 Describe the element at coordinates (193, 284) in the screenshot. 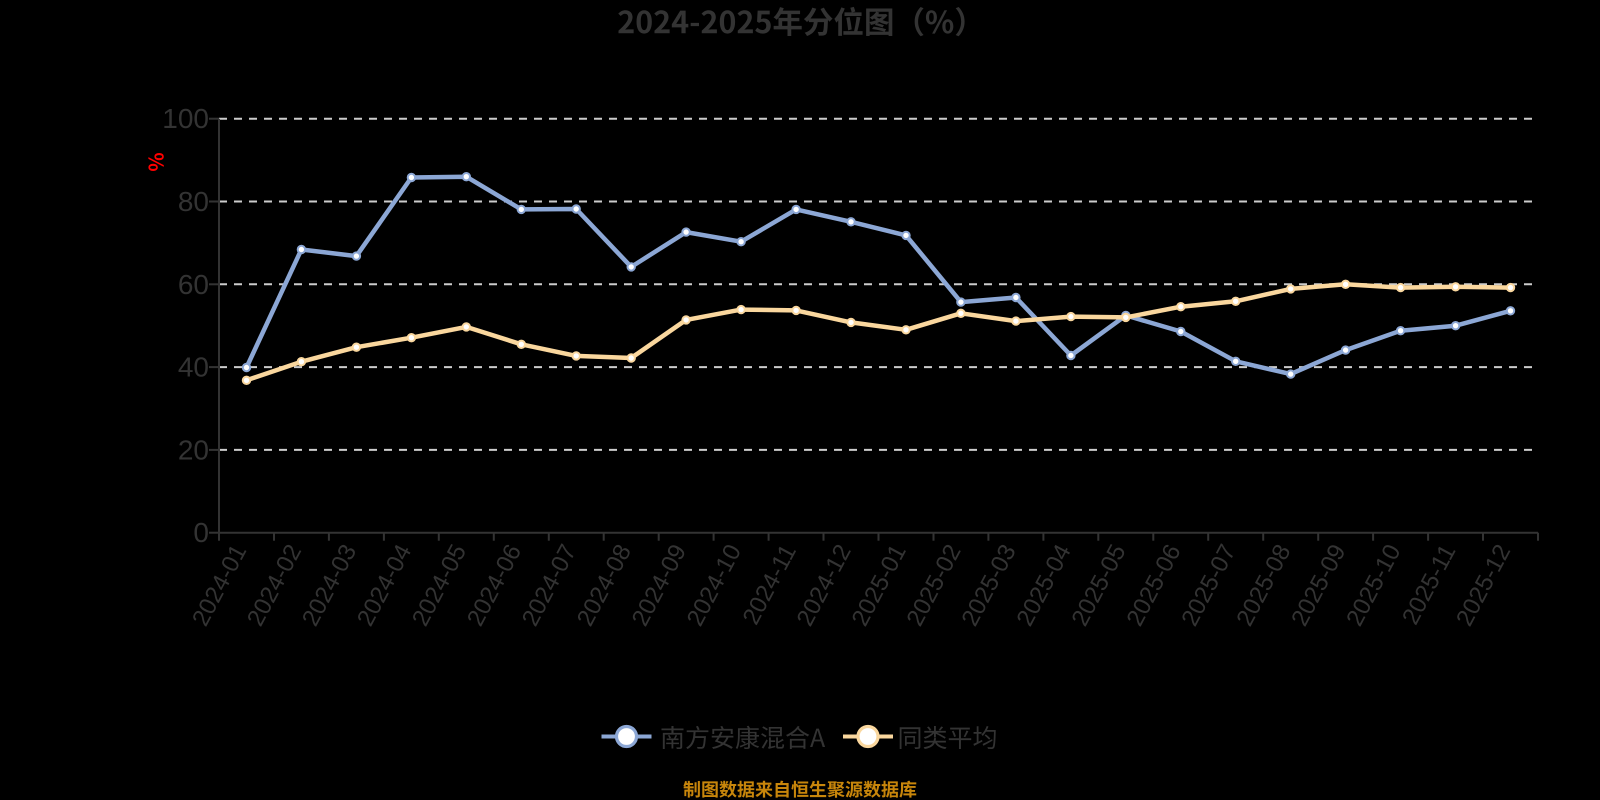

I see `svg-text: 60` at that location.